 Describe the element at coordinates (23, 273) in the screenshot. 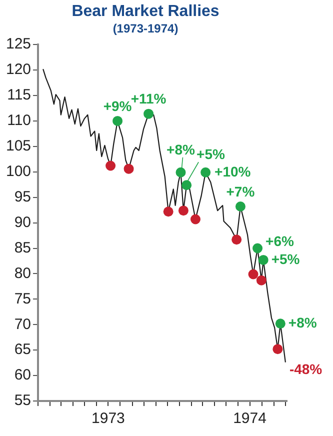

I see `y-tick-label: 80` at that location.